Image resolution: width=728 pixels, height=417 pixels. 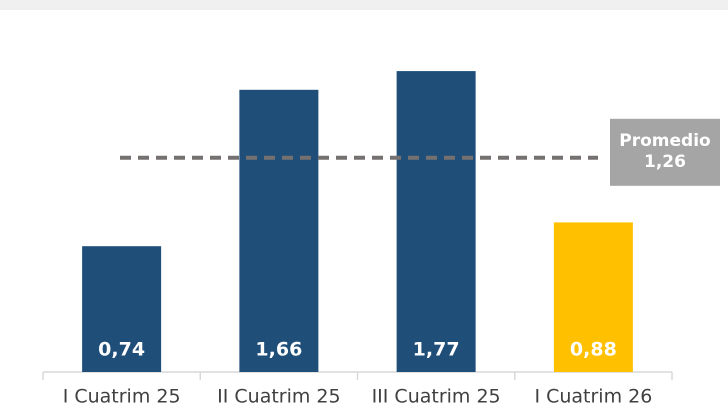 I want to click on average-box, so click(x=665, y=152).